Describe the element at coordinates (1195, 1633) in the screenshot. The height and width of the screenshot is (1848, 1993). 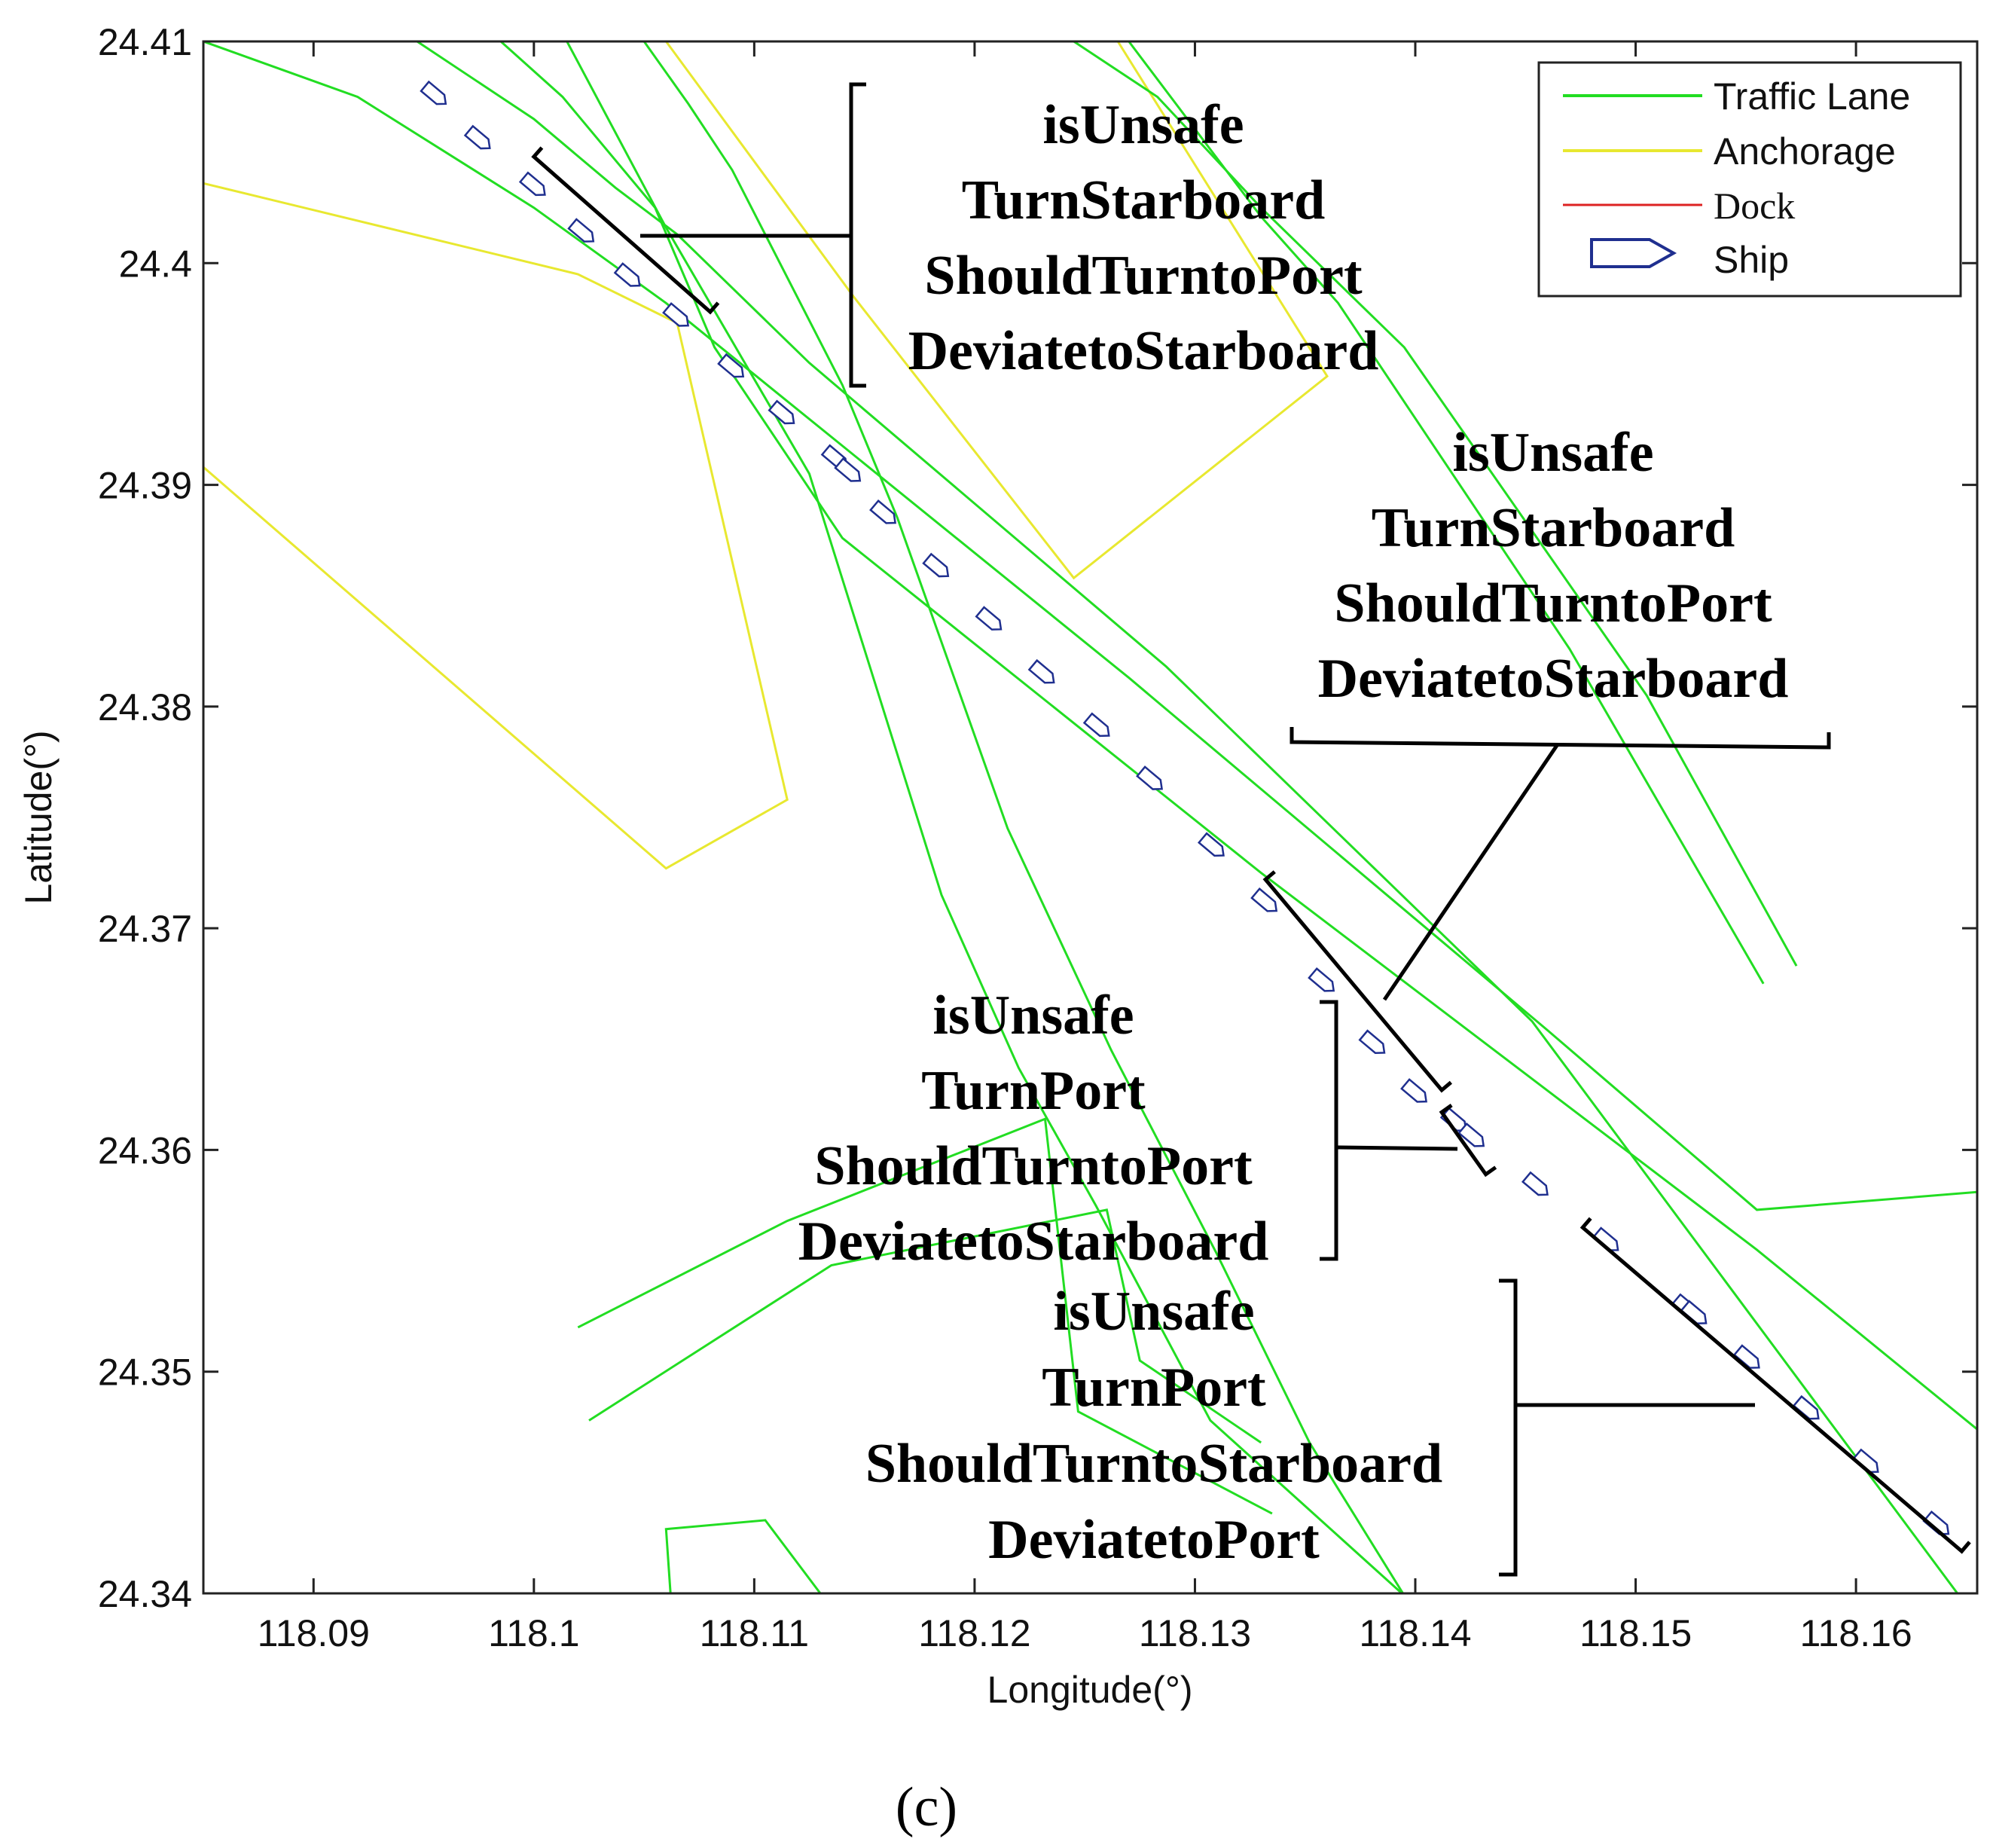
I see `x-tick-label: 118.13` at that location.